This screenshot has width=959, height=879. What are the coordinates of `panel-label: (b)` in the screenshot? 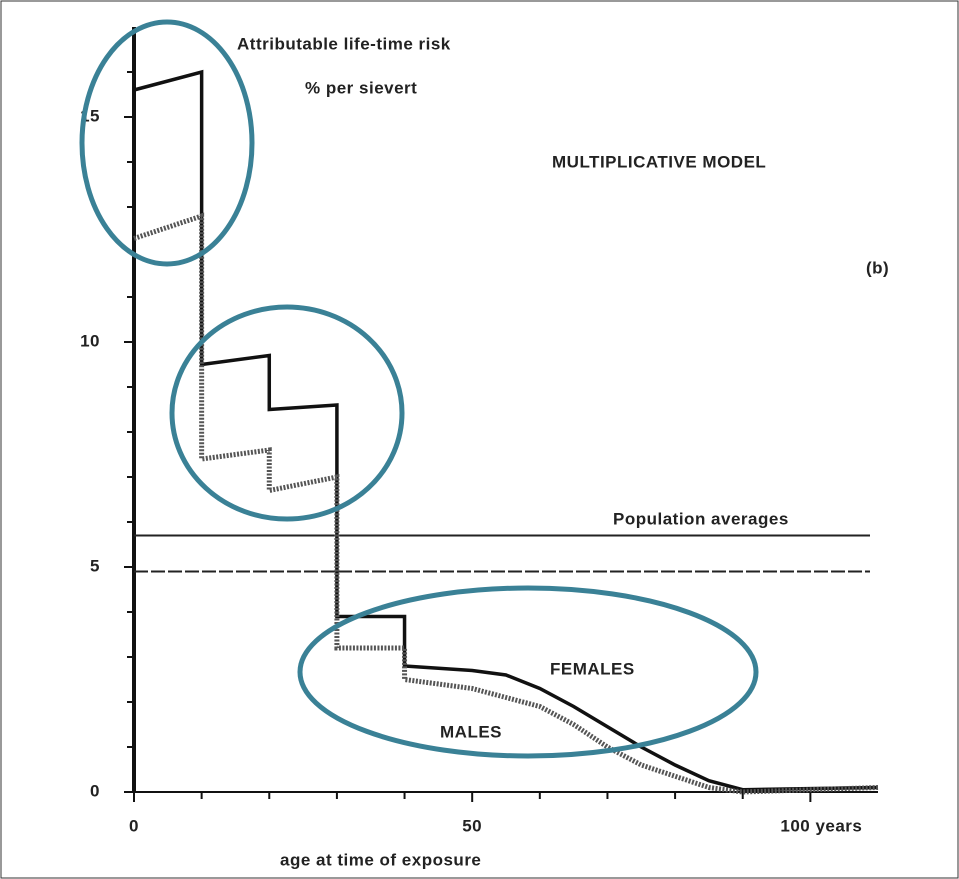 It's located at (877, 267).